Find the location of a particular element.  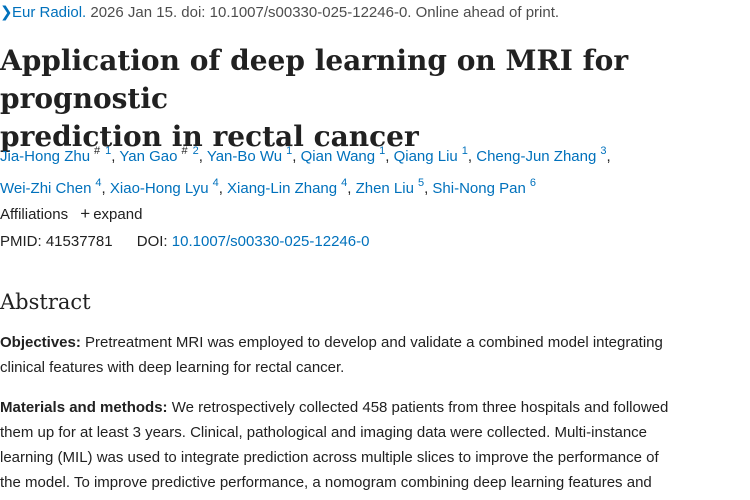

affiliation-ref: 2 is located at coordinates (195, 151).